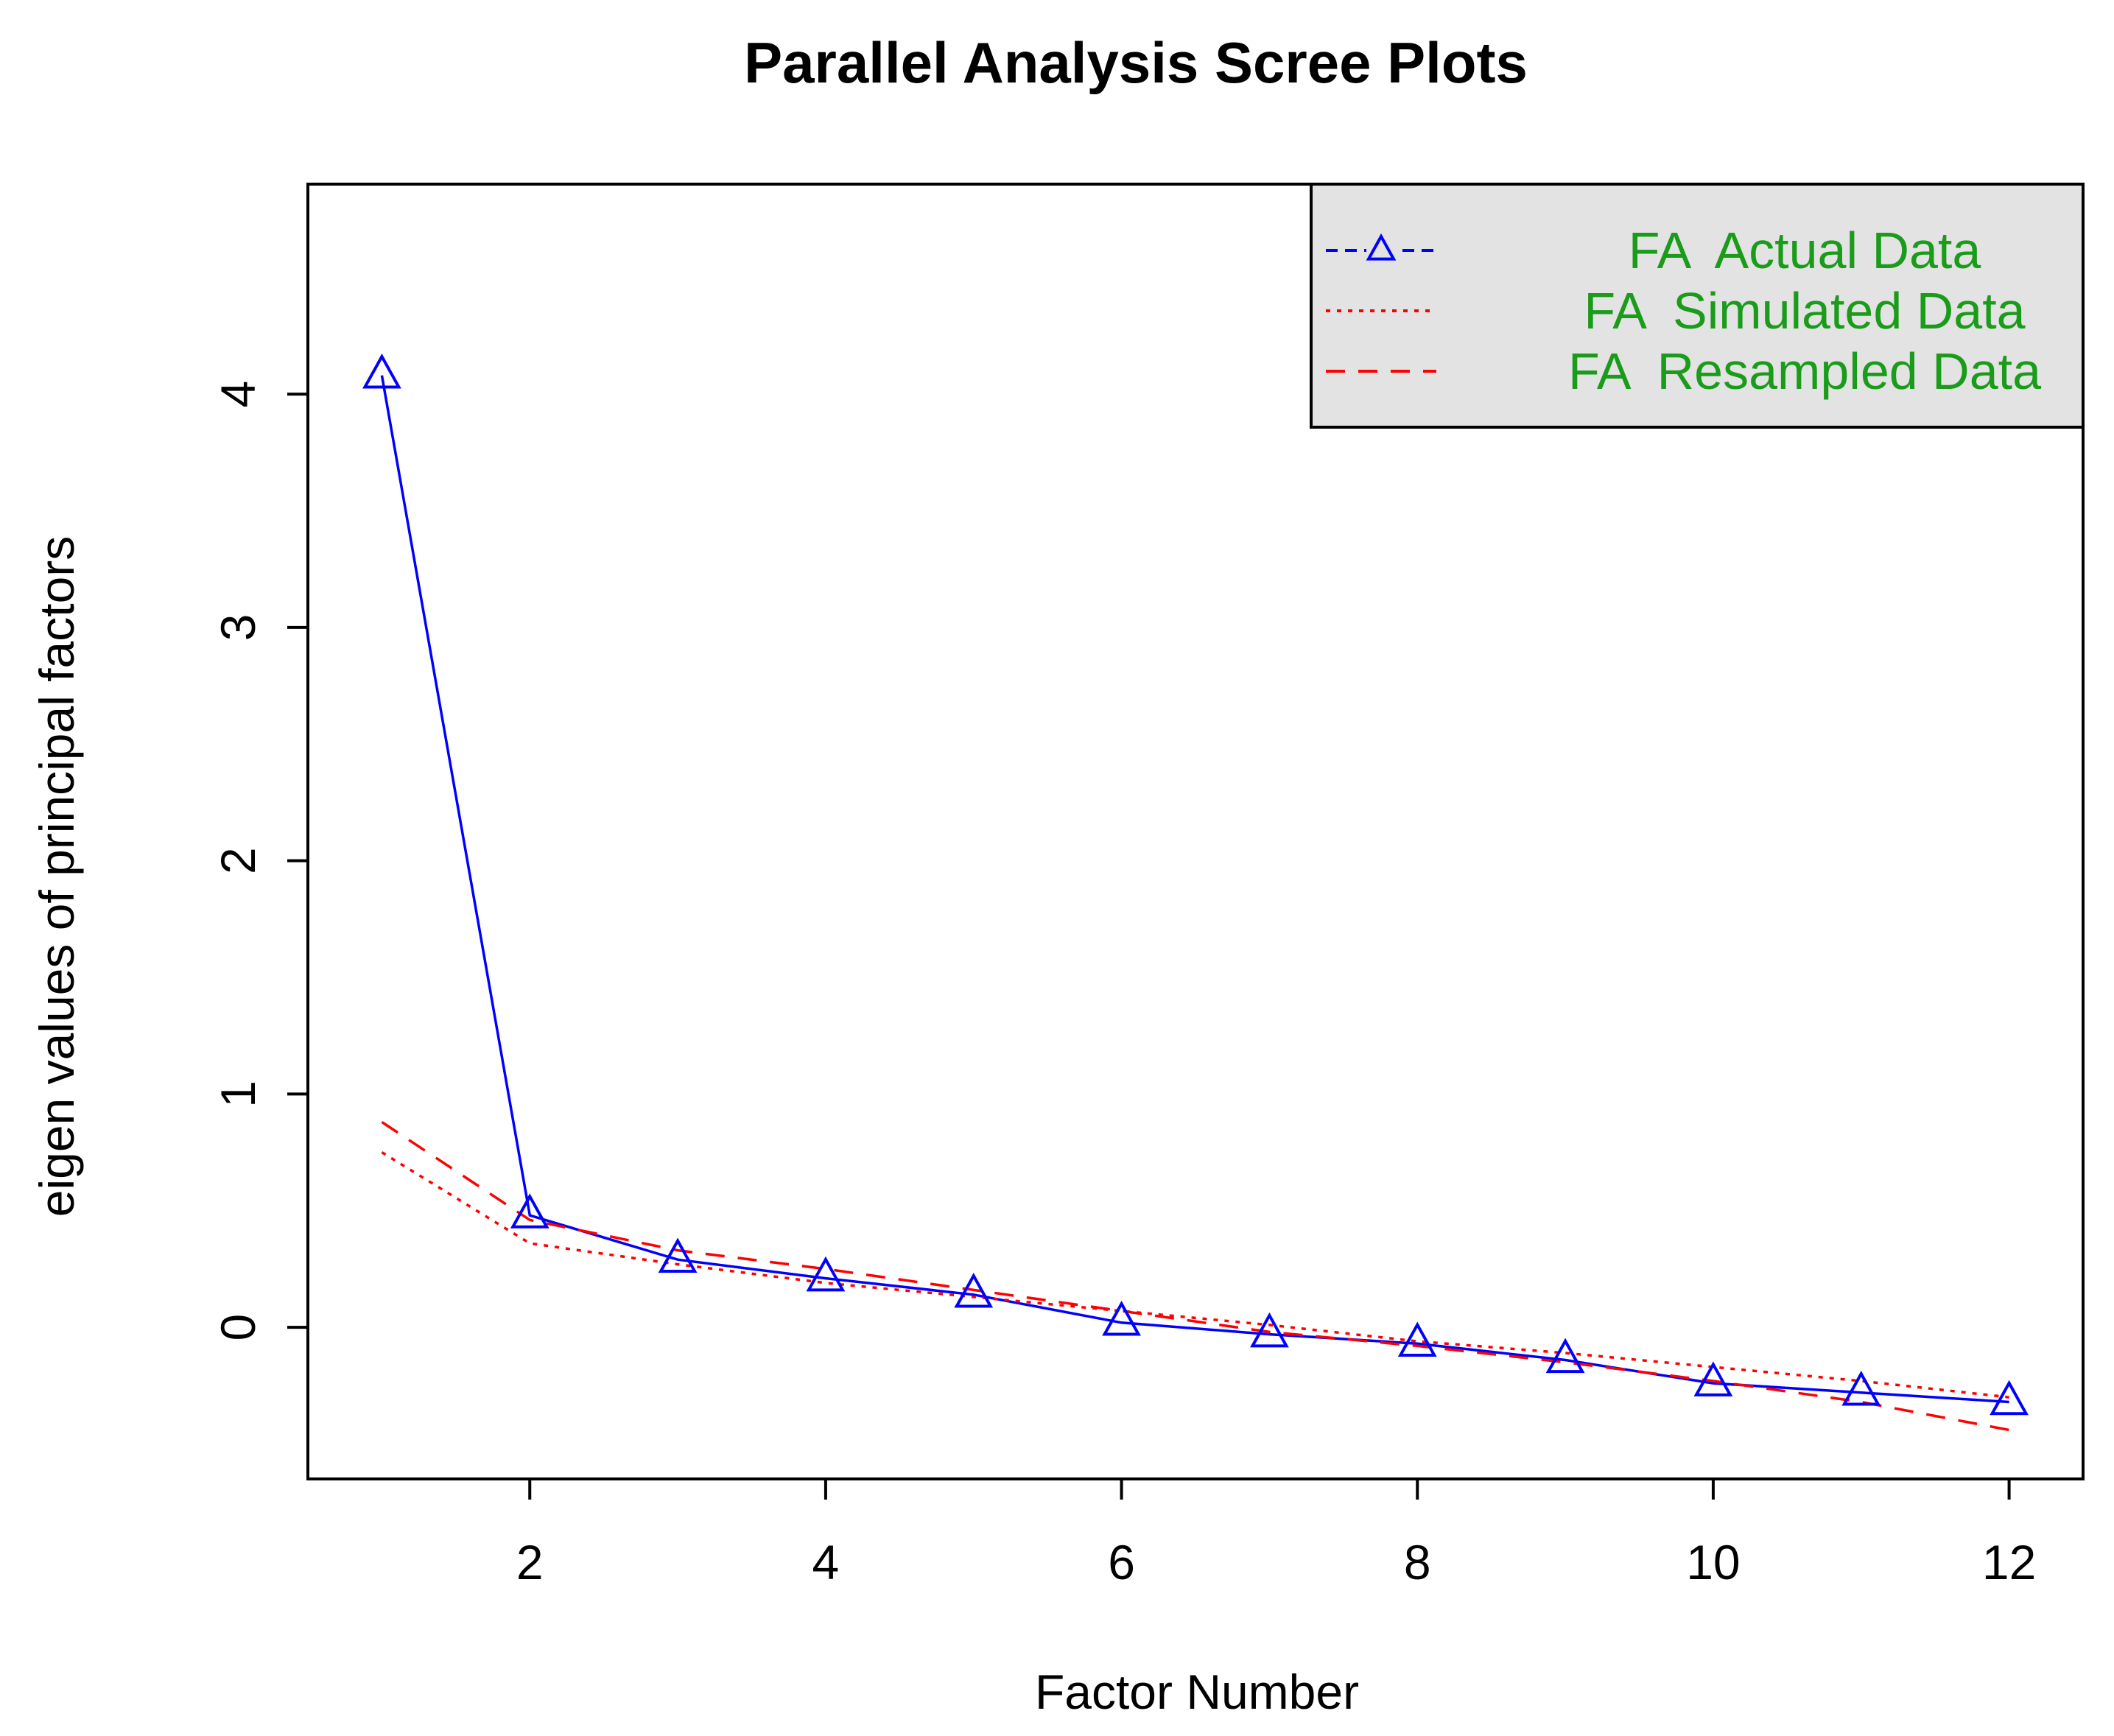 Image resolution: width=2114 pixels, height=1736 pixels. What do you see at coordinates (1804, 311) in the screenshot?
I see `legend-label-fa-simulated-data: FA Simulated Data` at bounding box center [1804, 311].